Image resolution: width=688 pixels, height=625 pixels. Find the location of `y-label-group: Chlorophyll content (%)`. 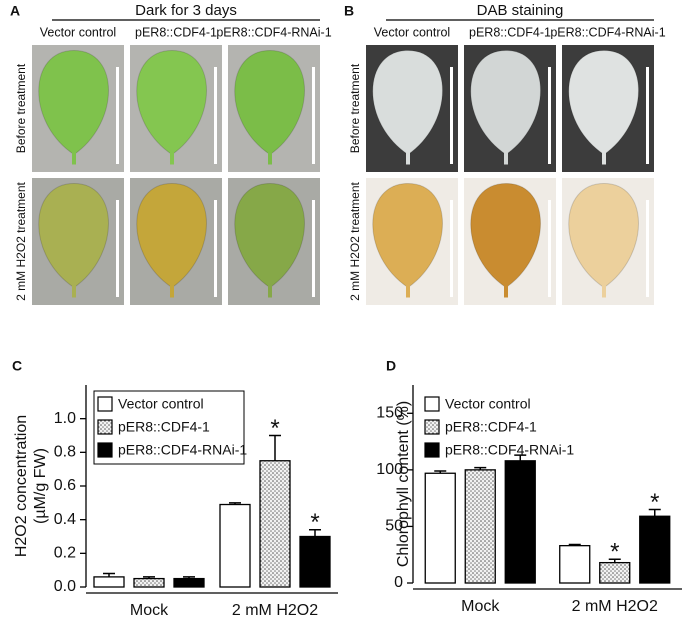

y-label-group: Chlorophyll content (%) is located at coordinates (403, 484).